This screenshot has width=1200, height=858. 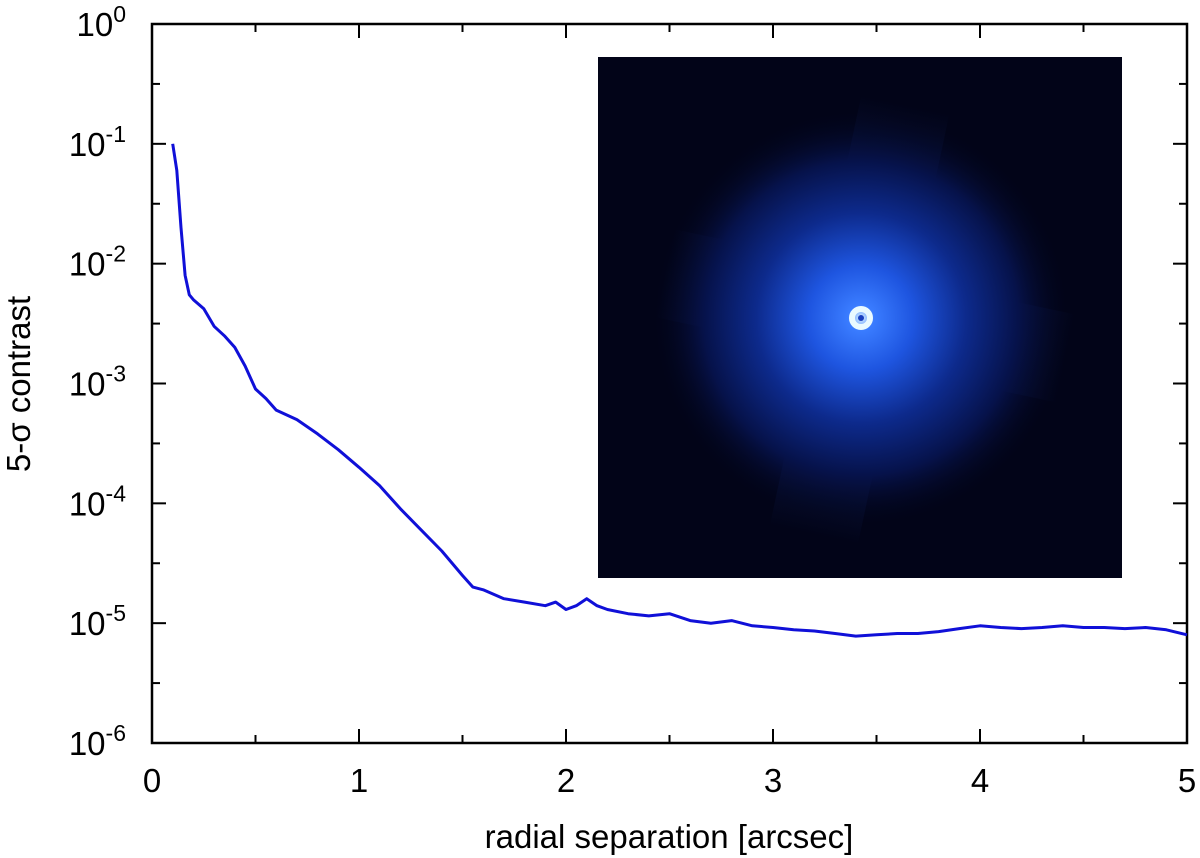 What do you see at coordinates (359, 780) in the screenshot?
I see `x-tick-label: 1` at bounding box center [359, 780].